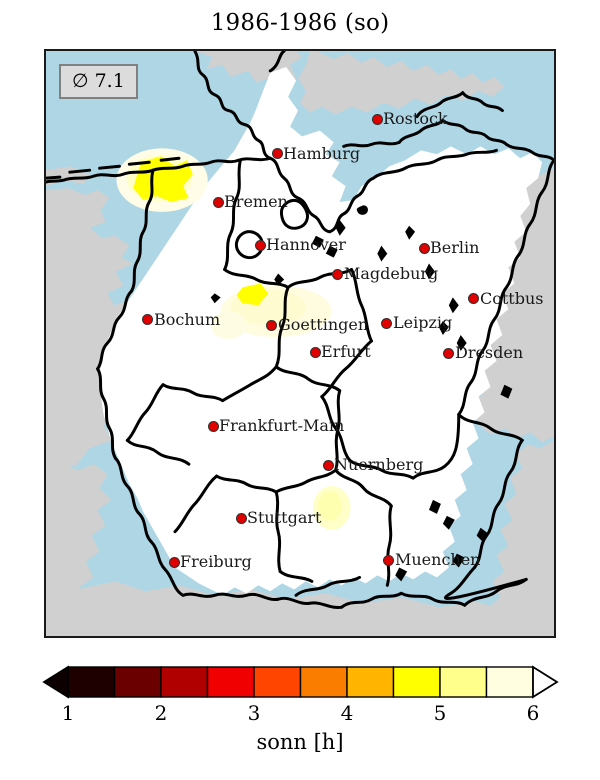  Describe the element at coordinates (68, 713) in the screenshot. I see `colorbar-tick-1: 1` at that location.